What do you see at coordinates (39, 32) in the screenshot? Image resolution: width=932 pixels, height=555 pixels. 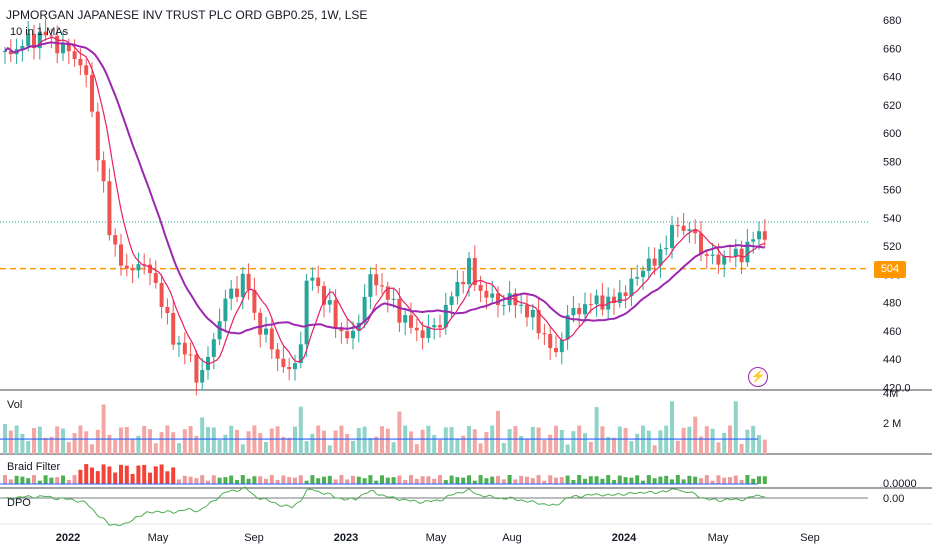 I see `indicator-label: 10 in 1 MAs` at bounding box center [39, 32].